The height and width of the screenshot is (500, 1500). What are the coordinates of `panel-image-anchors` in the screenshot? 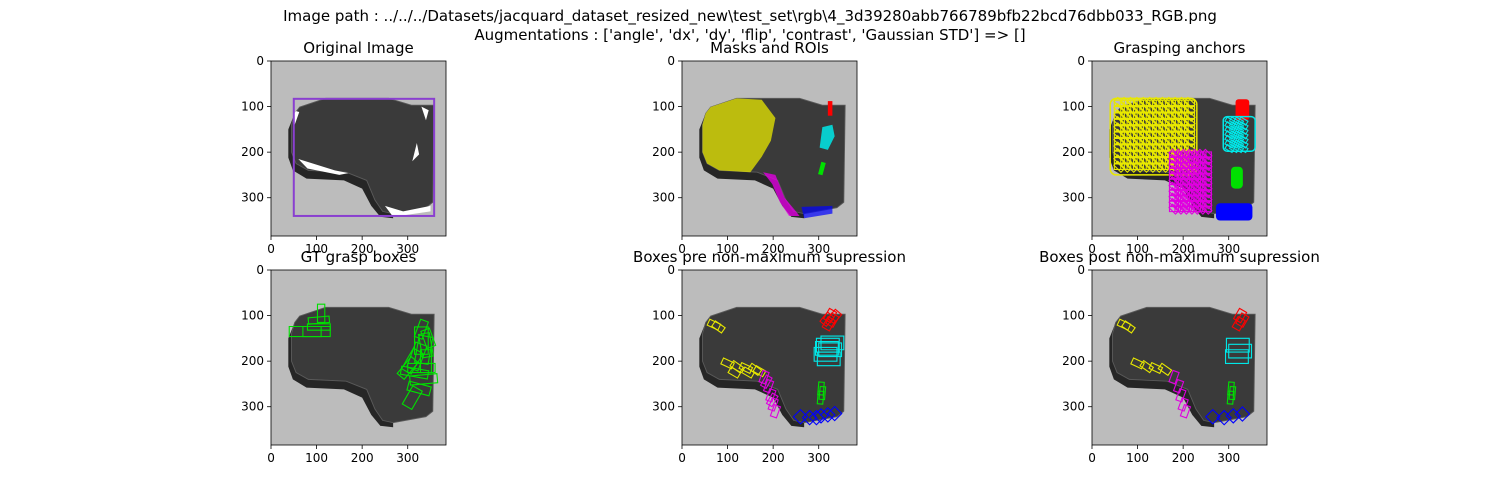 It's located at (1179, 148).